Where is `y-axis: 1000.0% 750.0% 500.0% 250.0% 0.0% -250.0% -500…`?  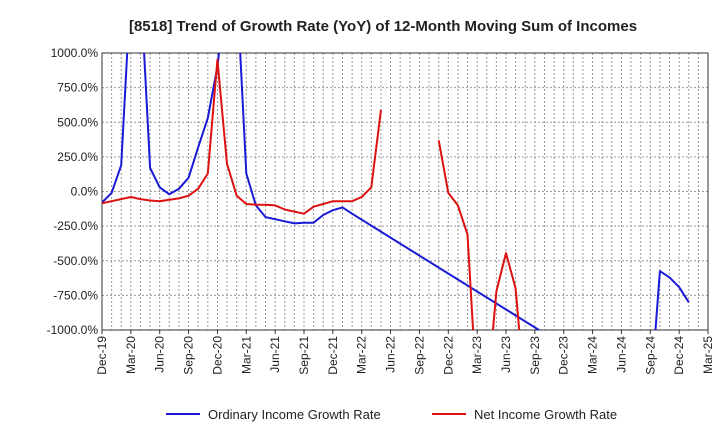
y-axis: 1000.0% 750.0% 500.0% 250.0% 0.0% -250.0% -500… is located at coordinates (73, 191).